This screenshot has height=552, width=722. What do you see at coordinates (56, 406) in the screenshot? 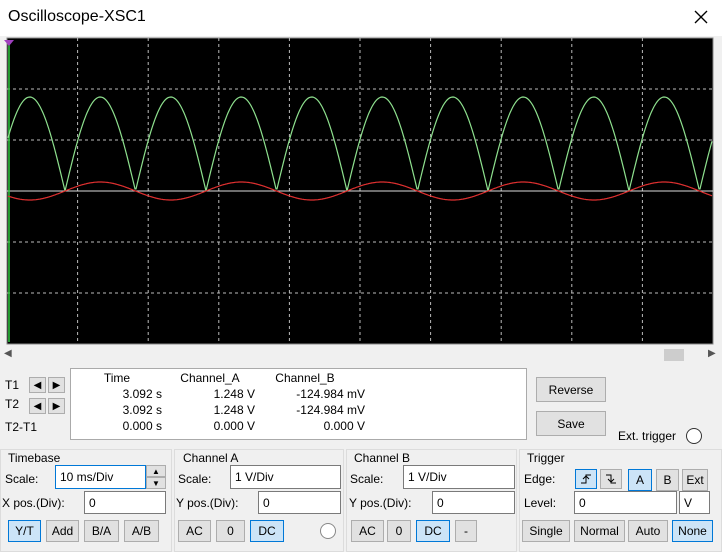
I see `t2-right: ▶` at bounding box center [56, 406].